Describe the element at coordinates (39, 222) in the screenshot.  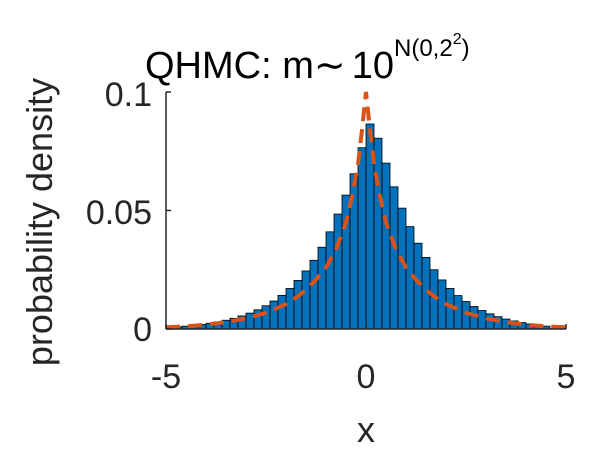
I see `y-axis-label: probability density` at that location.